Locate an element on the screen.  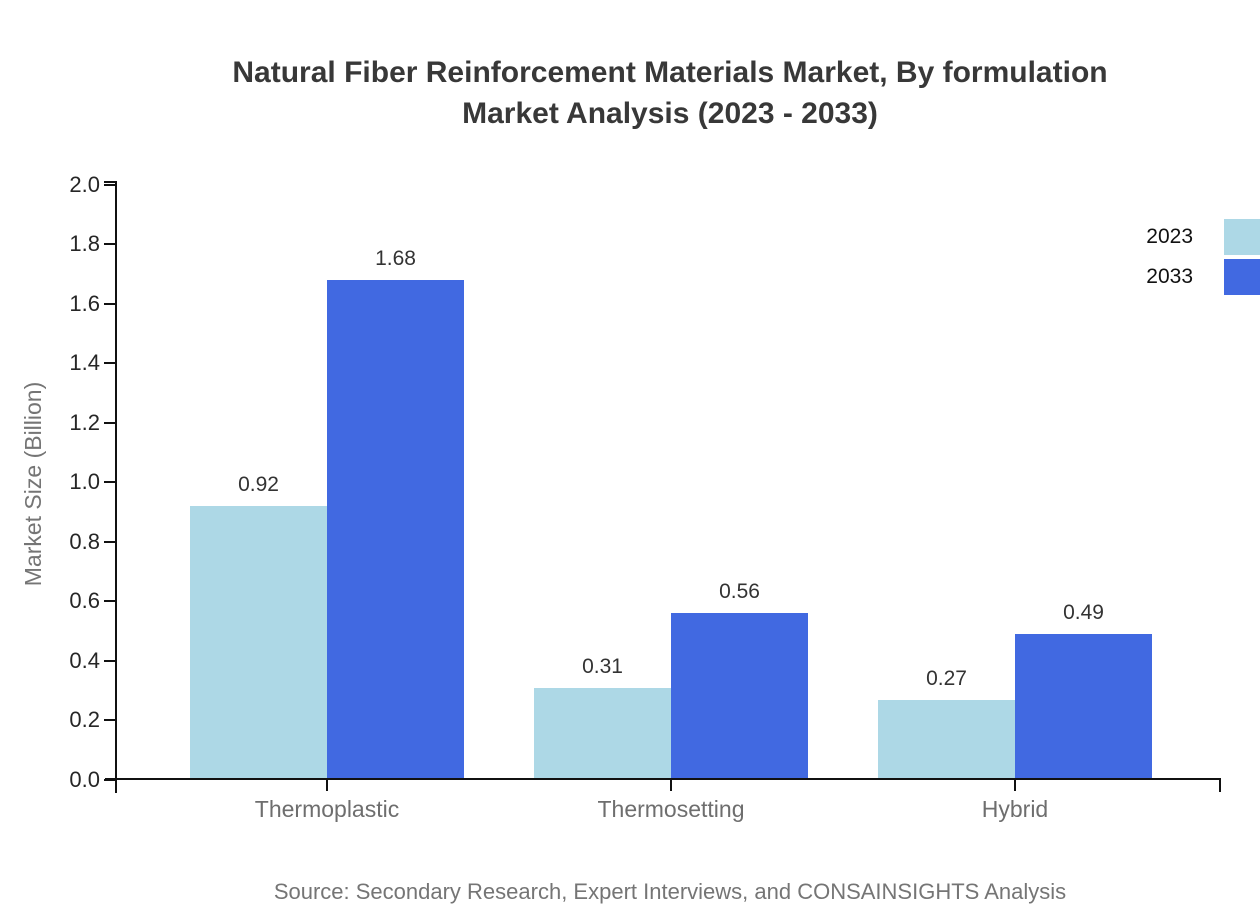
y-axis-spine is located at coordinates (116, 487).